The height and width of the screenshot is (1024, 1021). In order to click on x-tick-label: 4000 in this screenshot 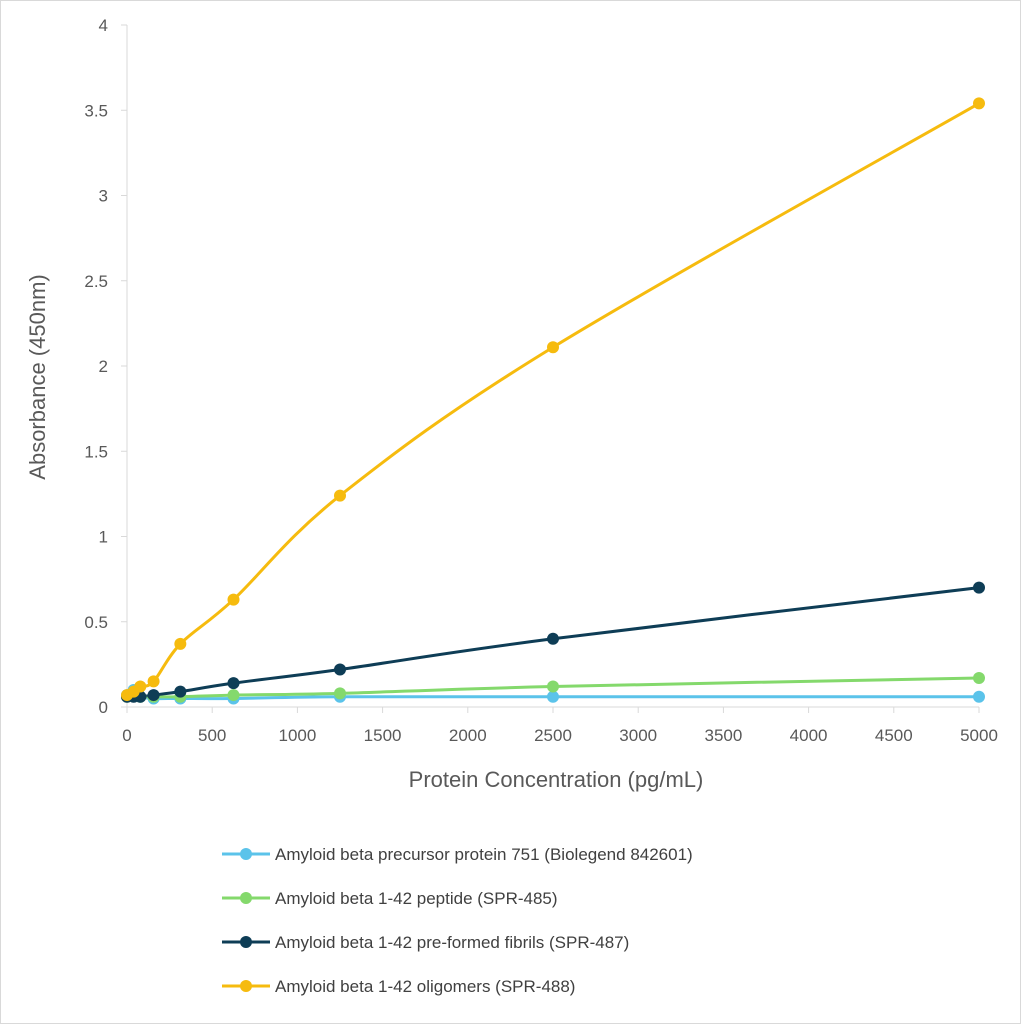, I will do `click(809, 735)`.